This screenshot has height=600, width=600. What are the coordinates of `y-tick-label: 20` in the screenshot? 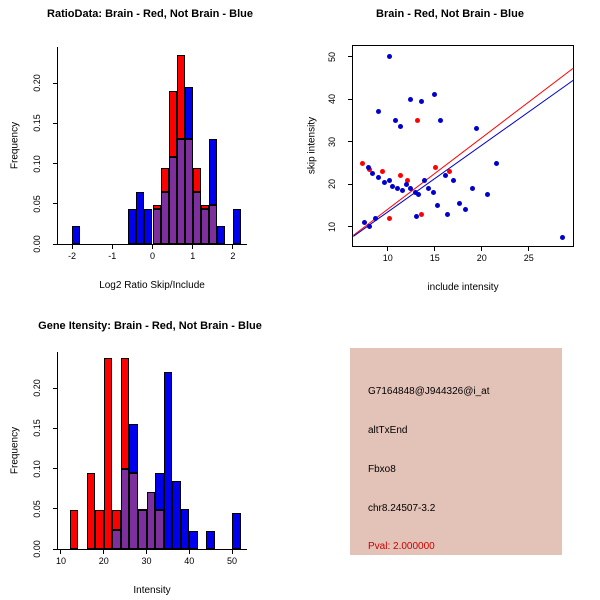 It's located at (332, 184).